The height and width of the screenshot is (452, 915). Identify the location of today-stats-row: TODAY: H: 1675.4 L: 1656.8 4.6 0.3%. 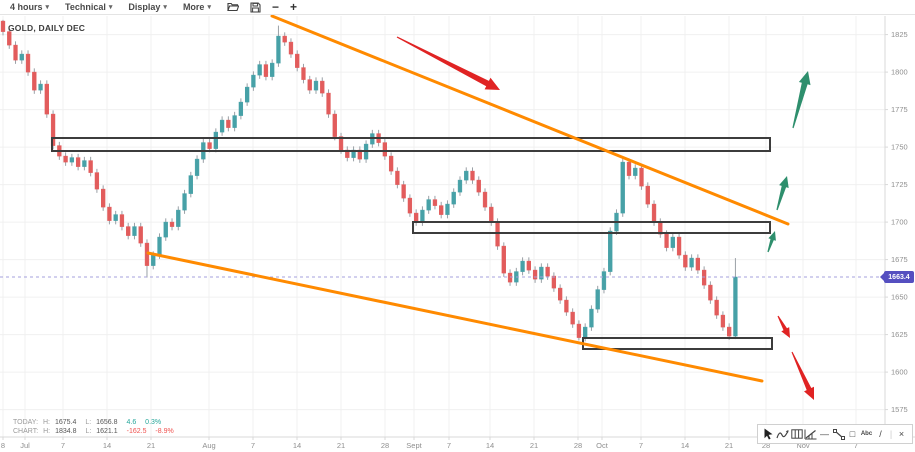
(97, 422).